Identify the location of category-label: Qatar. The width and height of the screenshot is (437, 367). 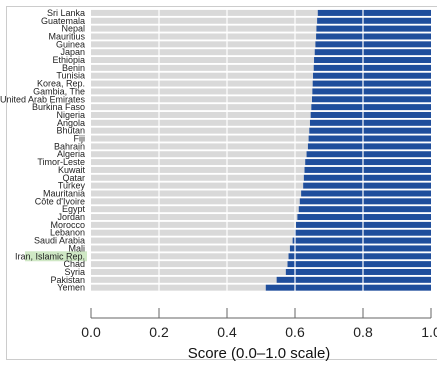
(73, 178).